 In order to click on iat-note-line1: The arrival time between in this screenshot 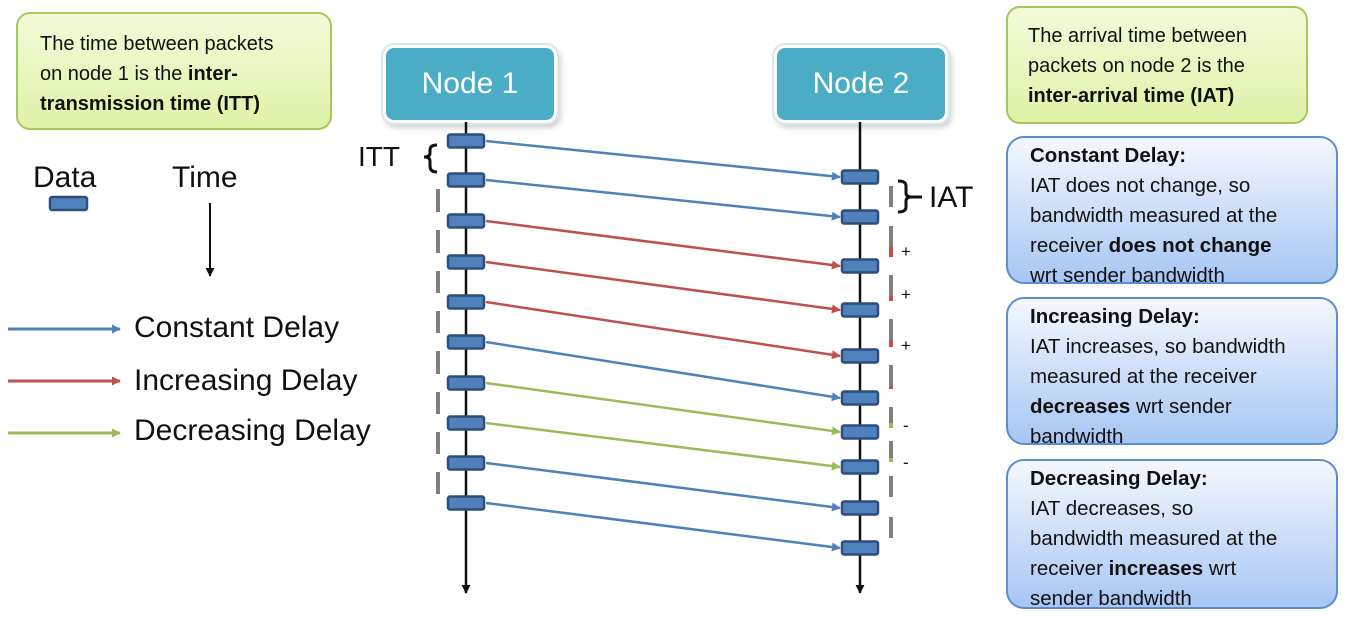, I will do `click(1137, 36)`.